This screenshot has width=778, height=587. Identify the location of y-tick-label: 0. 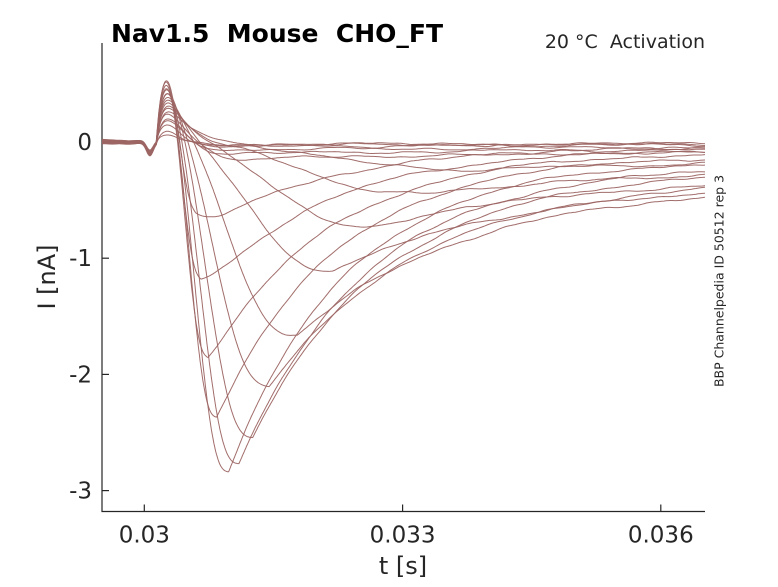
(84, 143).